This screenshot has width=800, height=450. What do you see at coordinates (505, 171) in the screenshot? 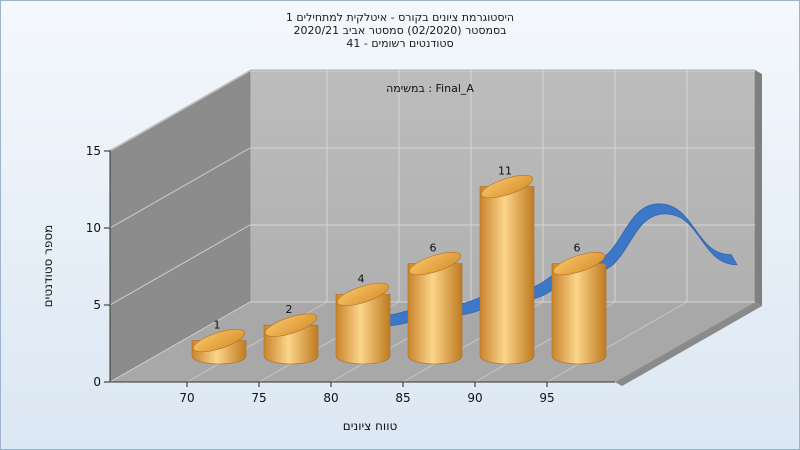
I see `bar-value-label: 11` at bounding box center [505, 171].